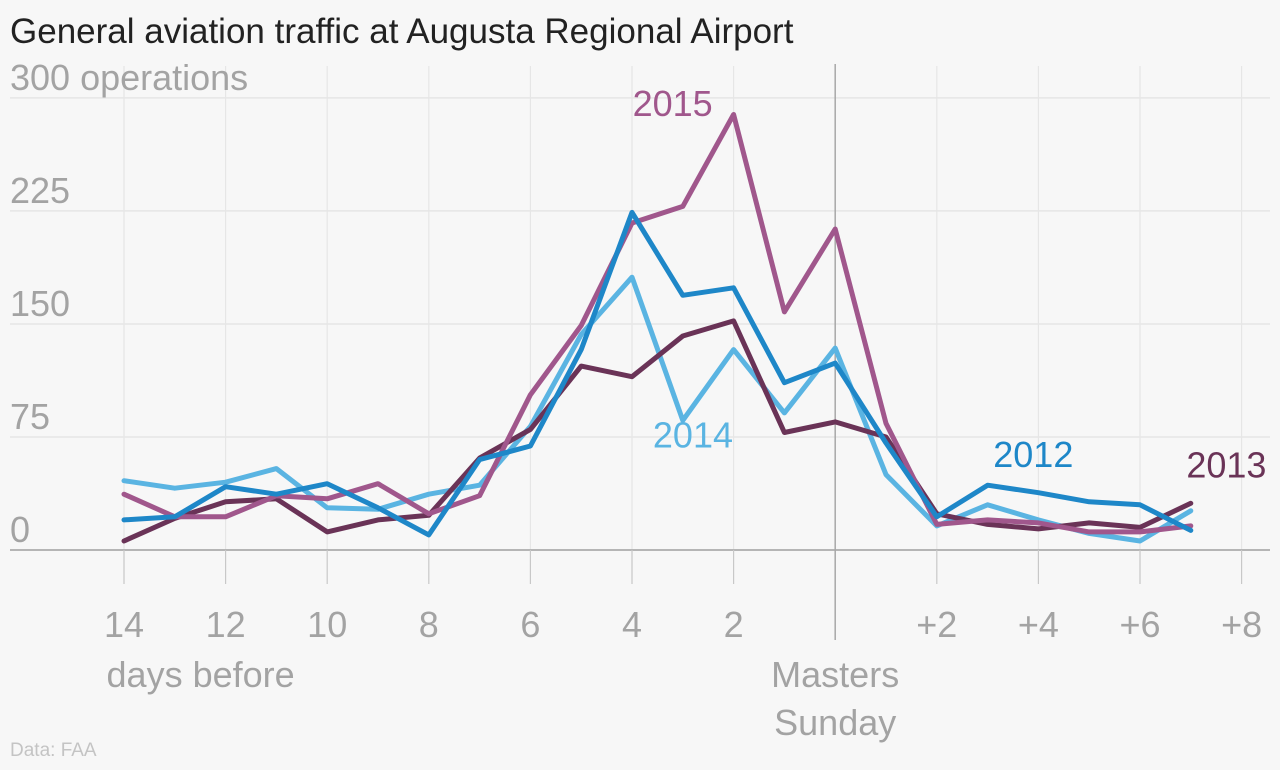  I want to click on x-tick-label: +4, so click(1038, 624).